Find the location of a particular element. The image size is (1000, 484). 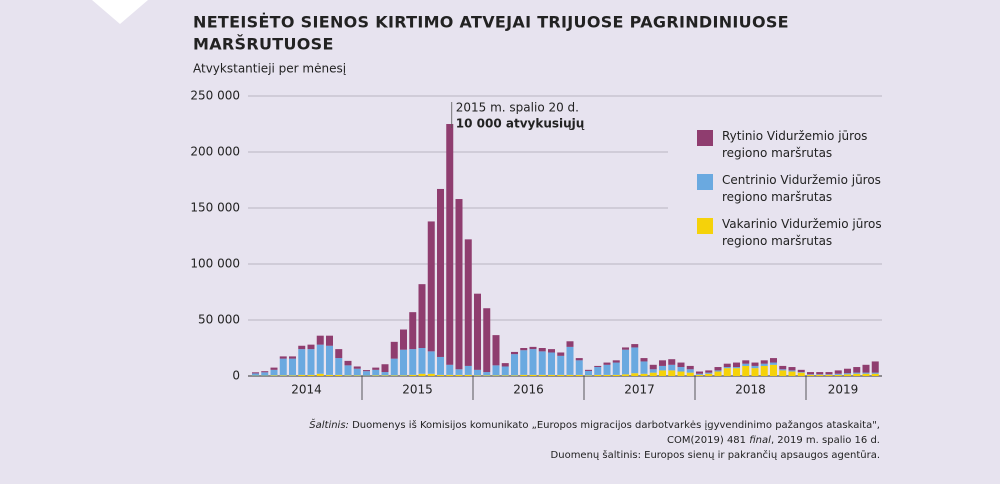

legend-swatch is located at coordinates (705, 138).